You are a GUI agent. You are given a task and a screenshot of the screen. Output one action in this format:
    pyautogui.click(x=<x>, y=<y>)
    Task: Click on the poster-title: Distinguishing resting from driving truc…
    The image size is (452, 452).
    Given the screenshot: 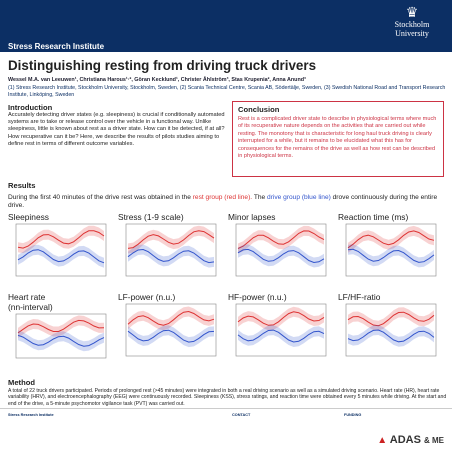 What is the action you would take?
    pyautogui.click(x=162, y=65)
    